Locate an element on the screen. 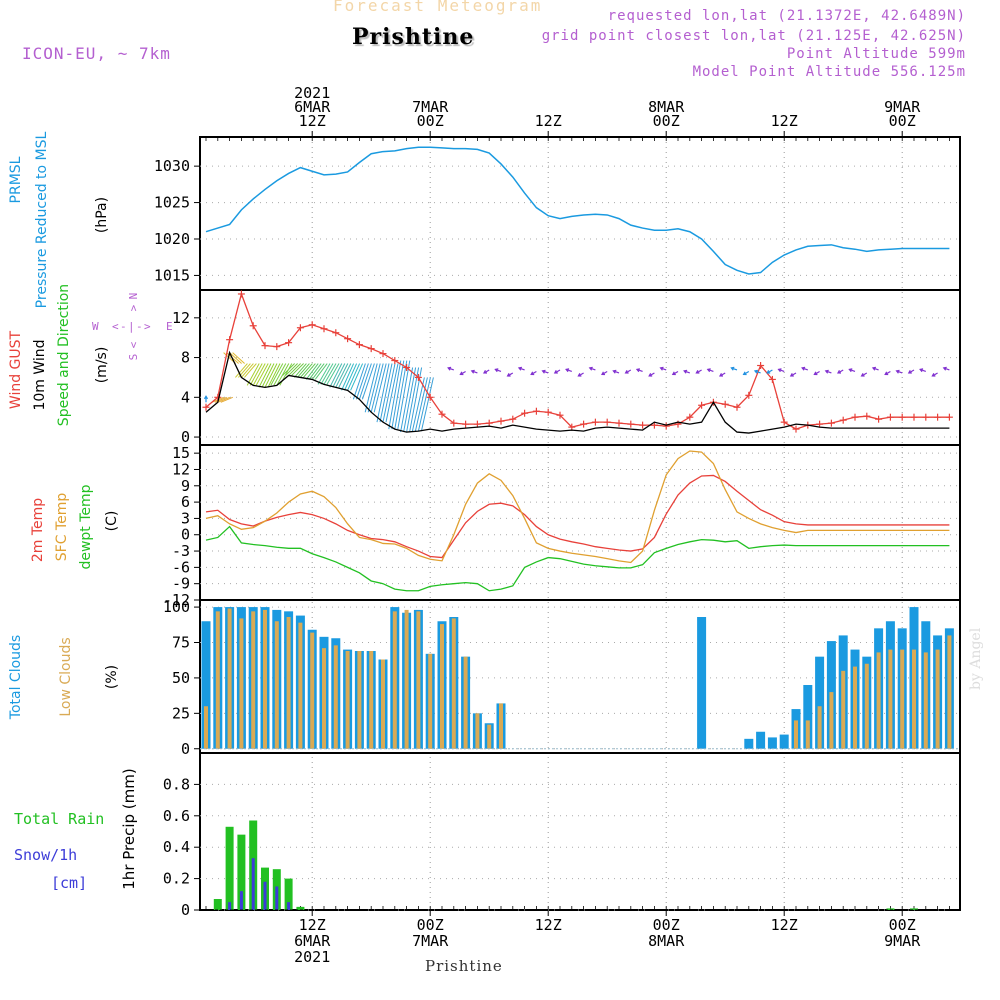  header-title: Forecast Meteogram is located at coordinates (438, 7).